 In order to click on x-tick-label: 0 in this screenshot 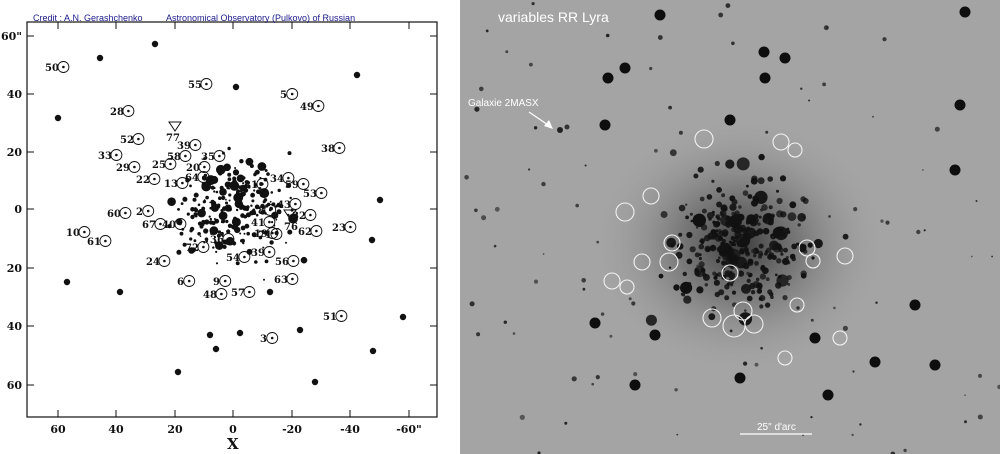, I will do `click(233, 429)`.